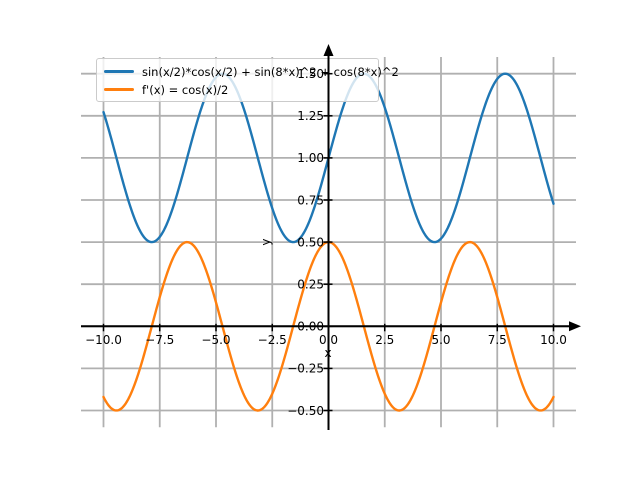 The image size is (640, 480). Describe the element at coordinates (328, 50) in the screenshot. I see `y-axis-arrow-icon` at that location.